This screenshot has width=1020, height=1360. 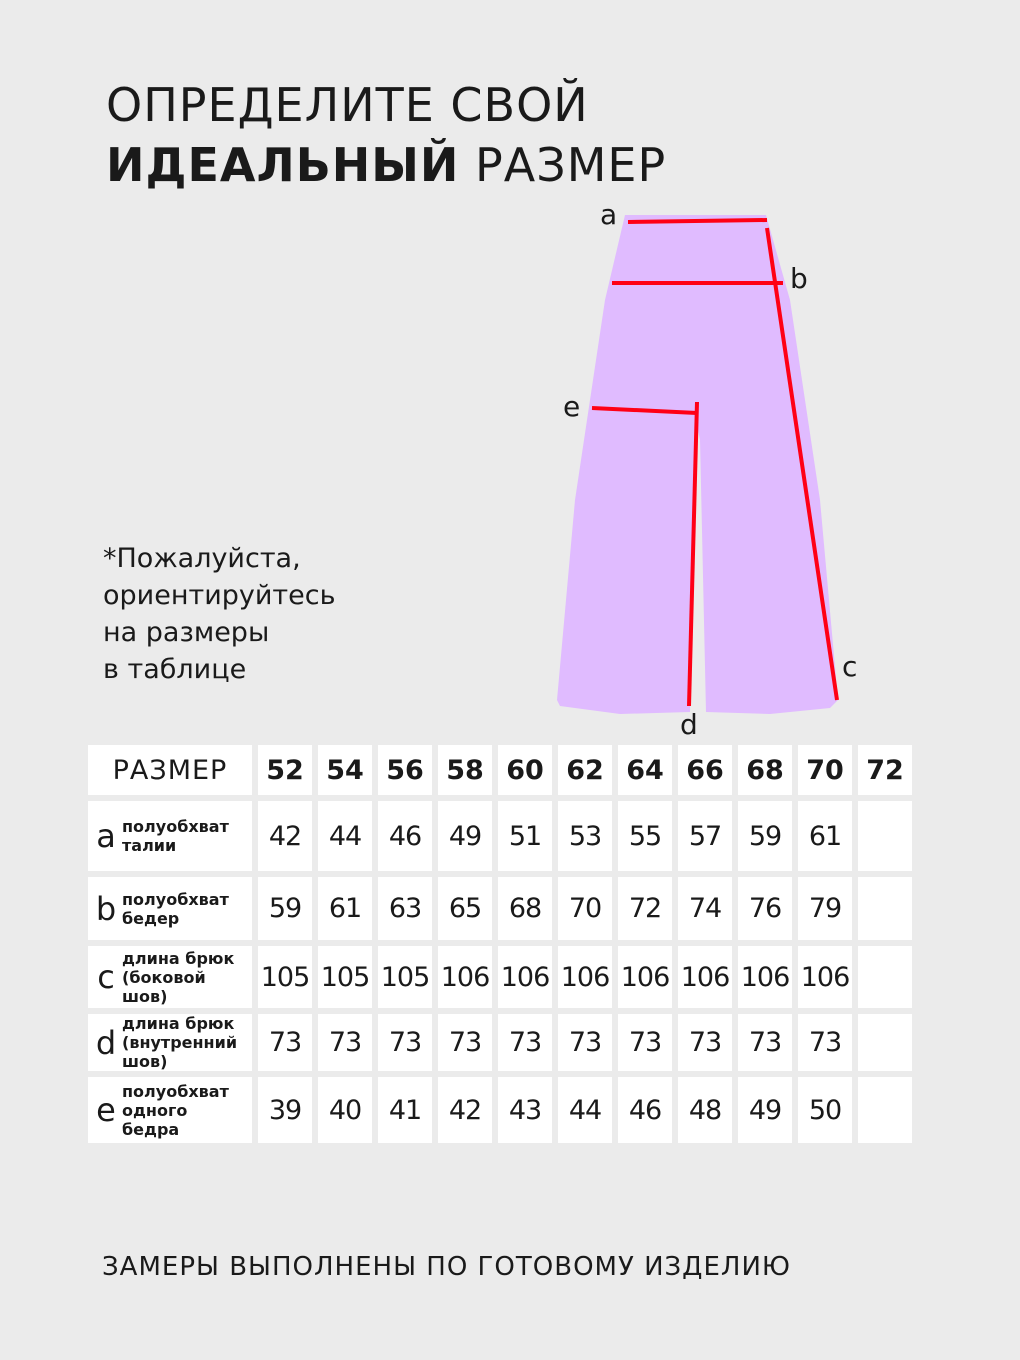 What do you see at coordinates (825, 1110) in the screenshot?
I see `value-cell: 50` at bounding box center [825, 1110].